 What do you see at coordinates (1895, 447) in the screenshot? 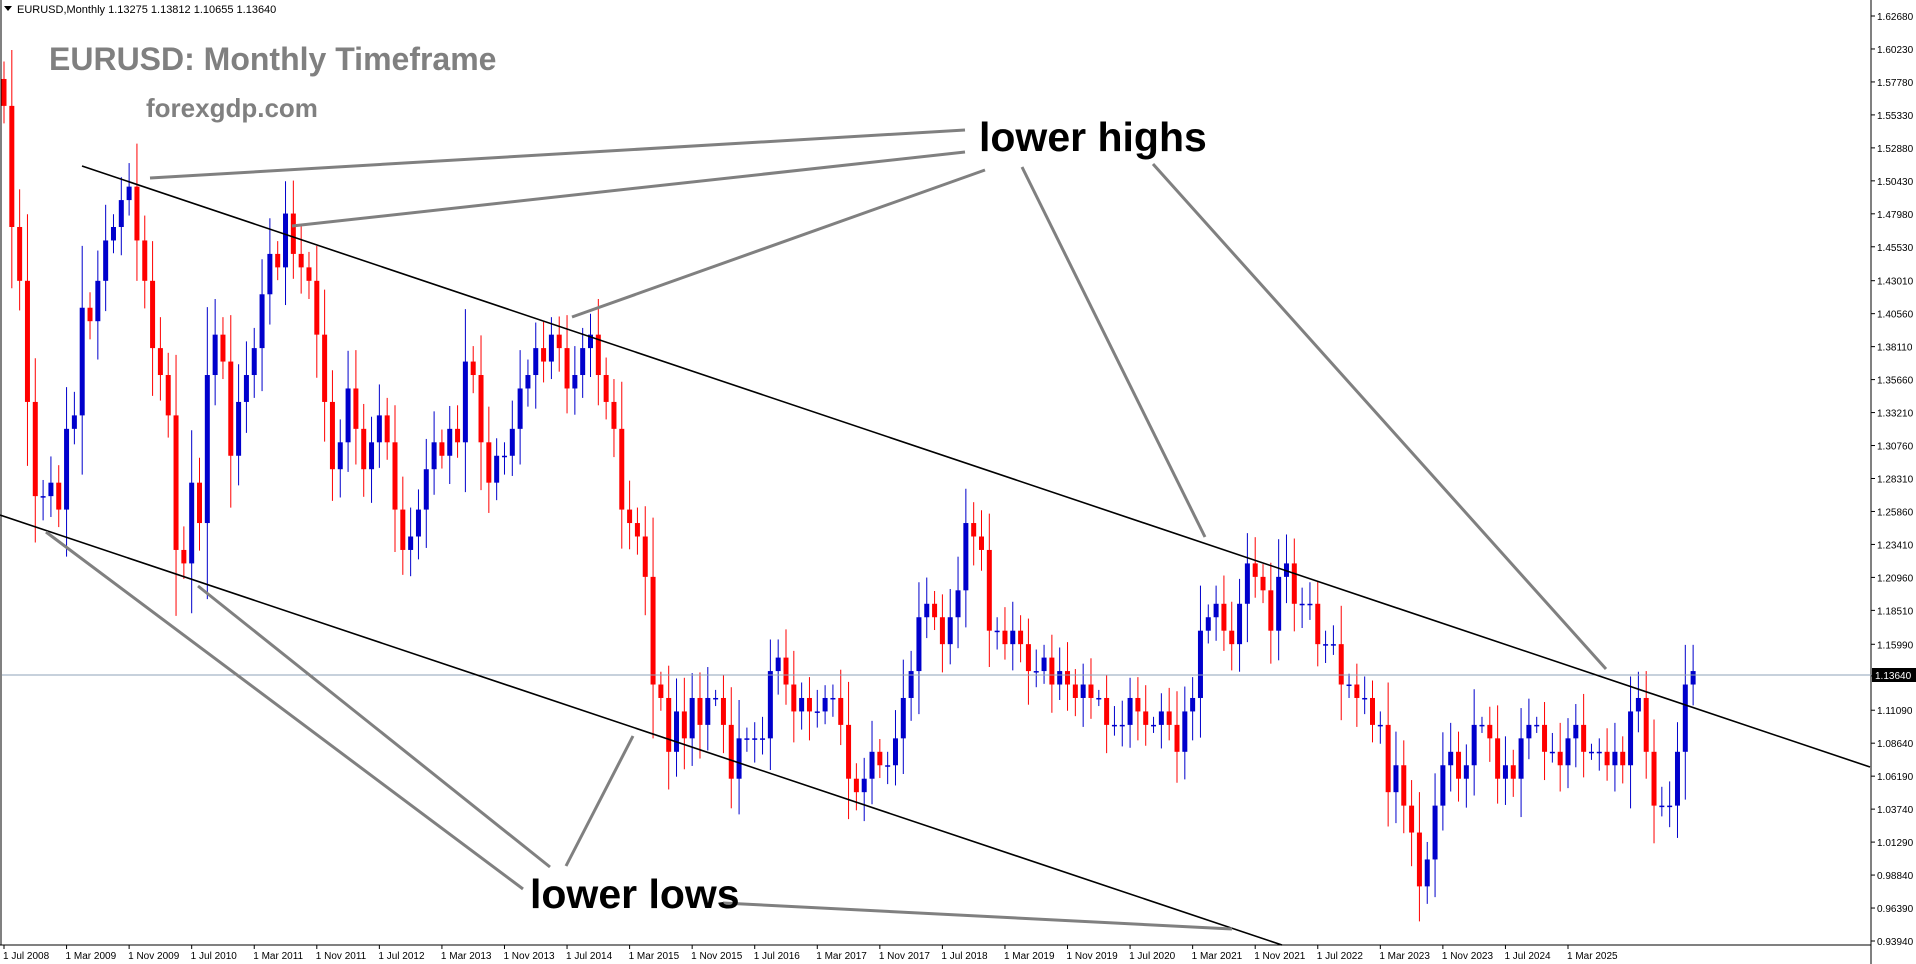
I see `y-tick-label: 1.30760` at bounding box center [1895, 447].